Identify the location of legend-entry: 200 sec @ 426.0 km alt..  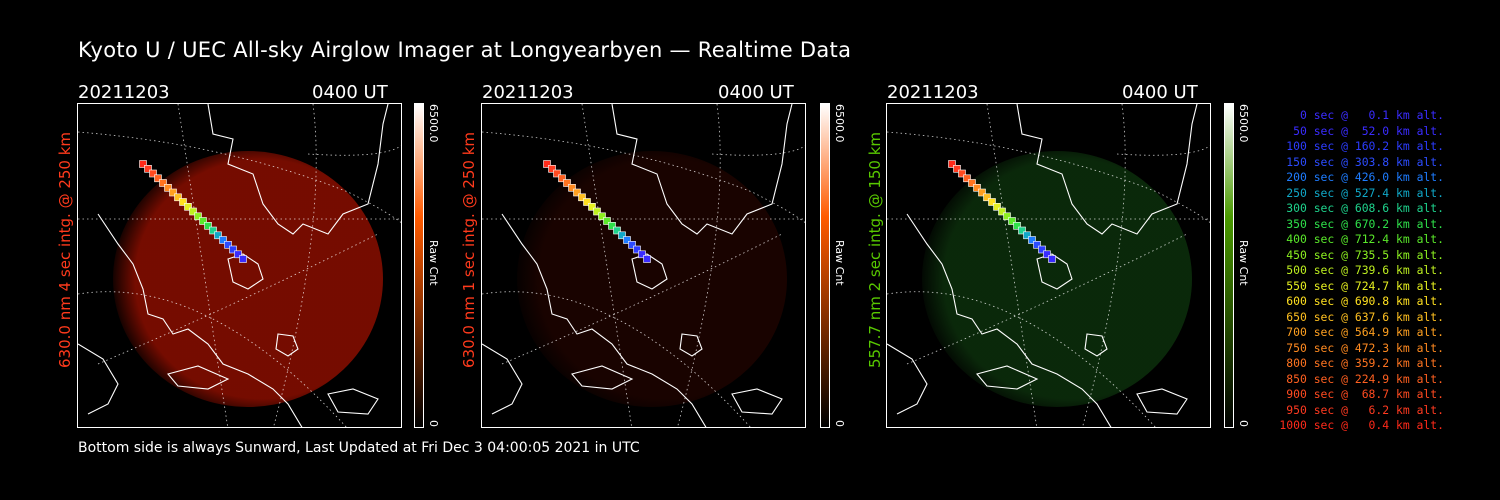
(1365, 177).